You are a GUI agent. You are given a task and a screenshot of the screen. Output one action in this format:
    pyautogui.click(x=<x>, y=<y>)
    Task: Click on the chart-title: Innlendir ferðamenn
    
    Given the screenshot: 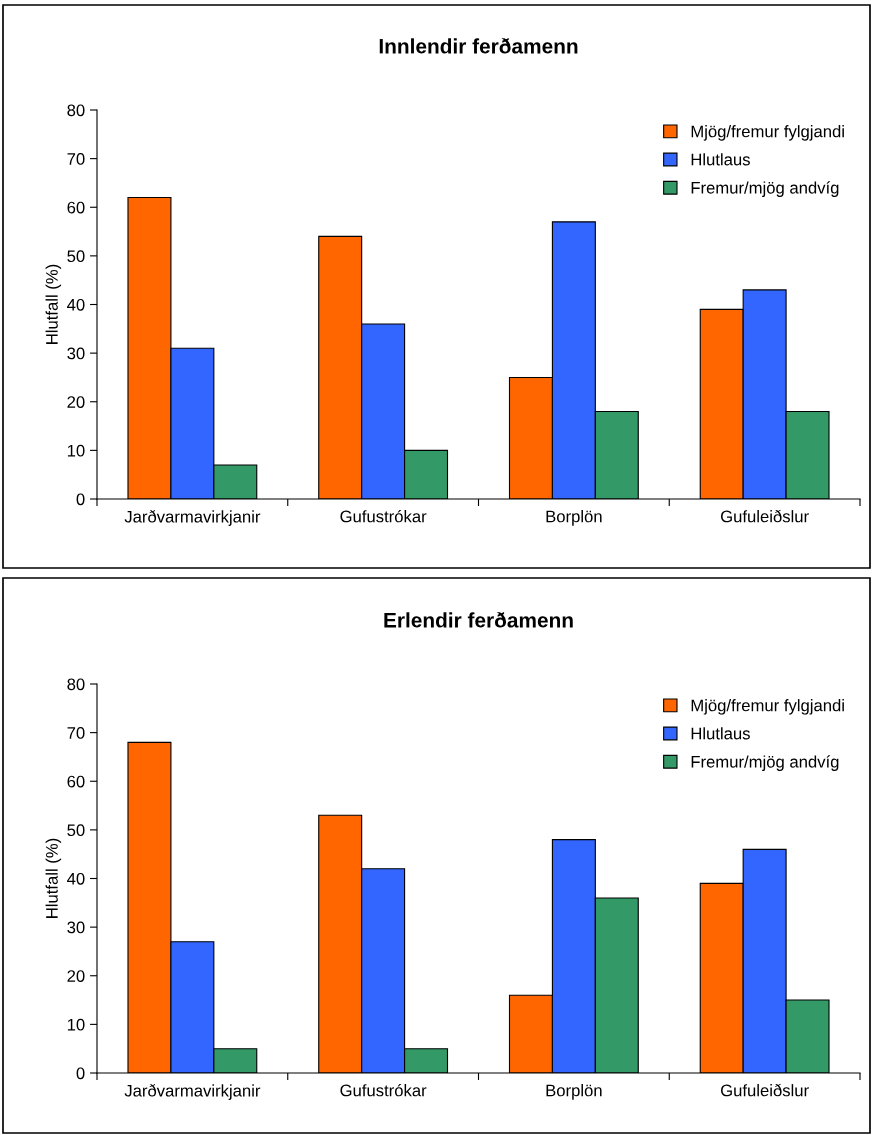 What is the action you would take?
    pyautogui.click(x=478, y=46)
    